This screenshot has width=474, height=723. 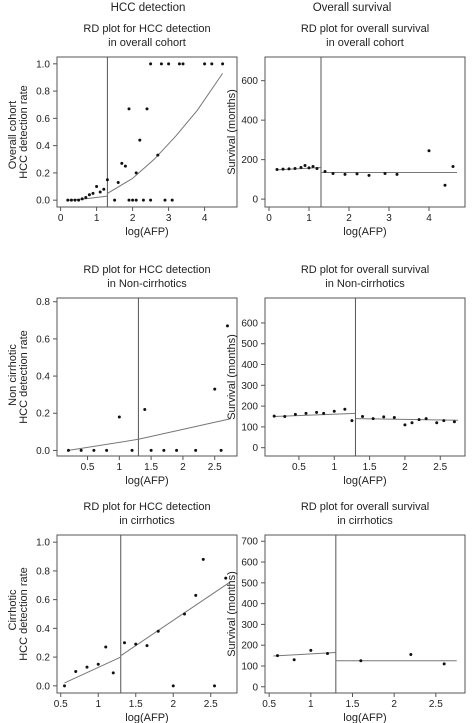 What do you see at coordinates (93, 670) in the screenshot?
I see `p4-fit-line-left` at bounding box center [93, 670].